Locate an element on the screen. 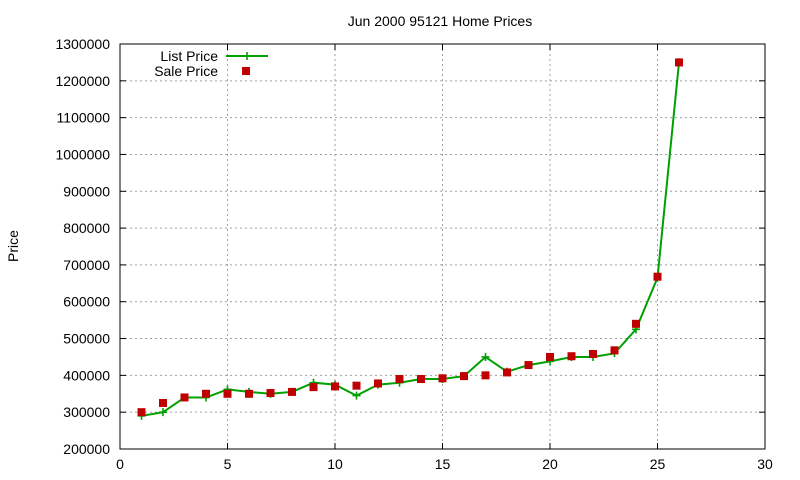 This screenshot has height=480, width=800. y-tick-label: 400000 is located at coordinates (86, 375).